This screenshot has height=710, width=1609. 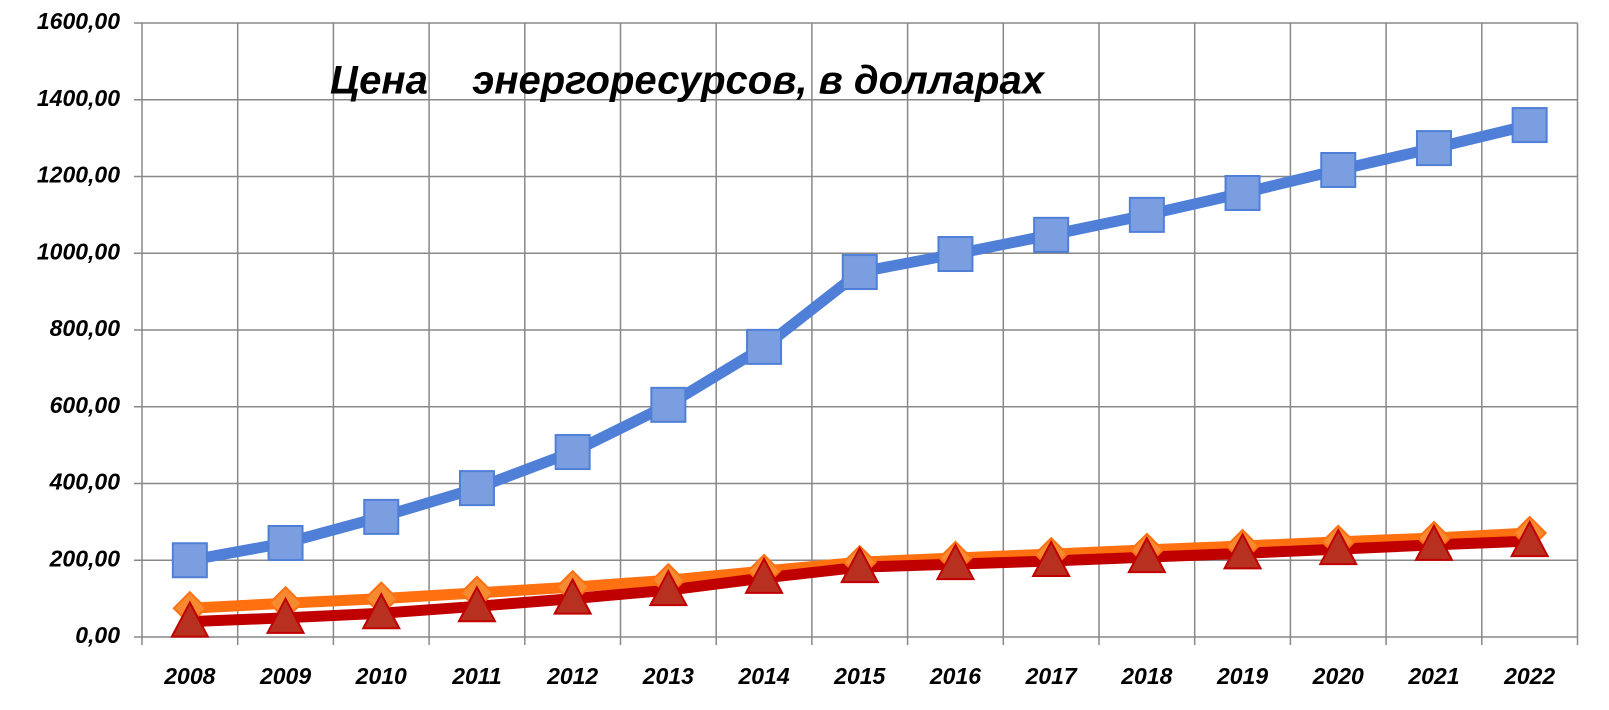 I want to click on x-tick-label: 2014, so click(x=763, y=676).